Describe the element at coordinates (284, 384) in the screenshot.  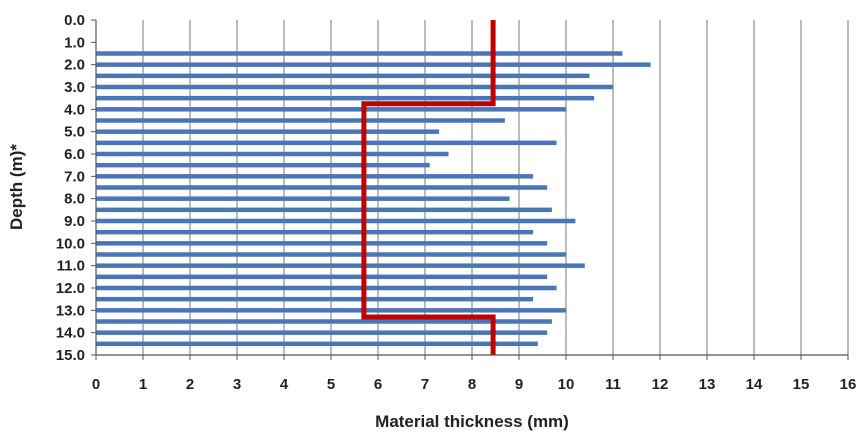
I see `x-tick-label: 4` at that location.